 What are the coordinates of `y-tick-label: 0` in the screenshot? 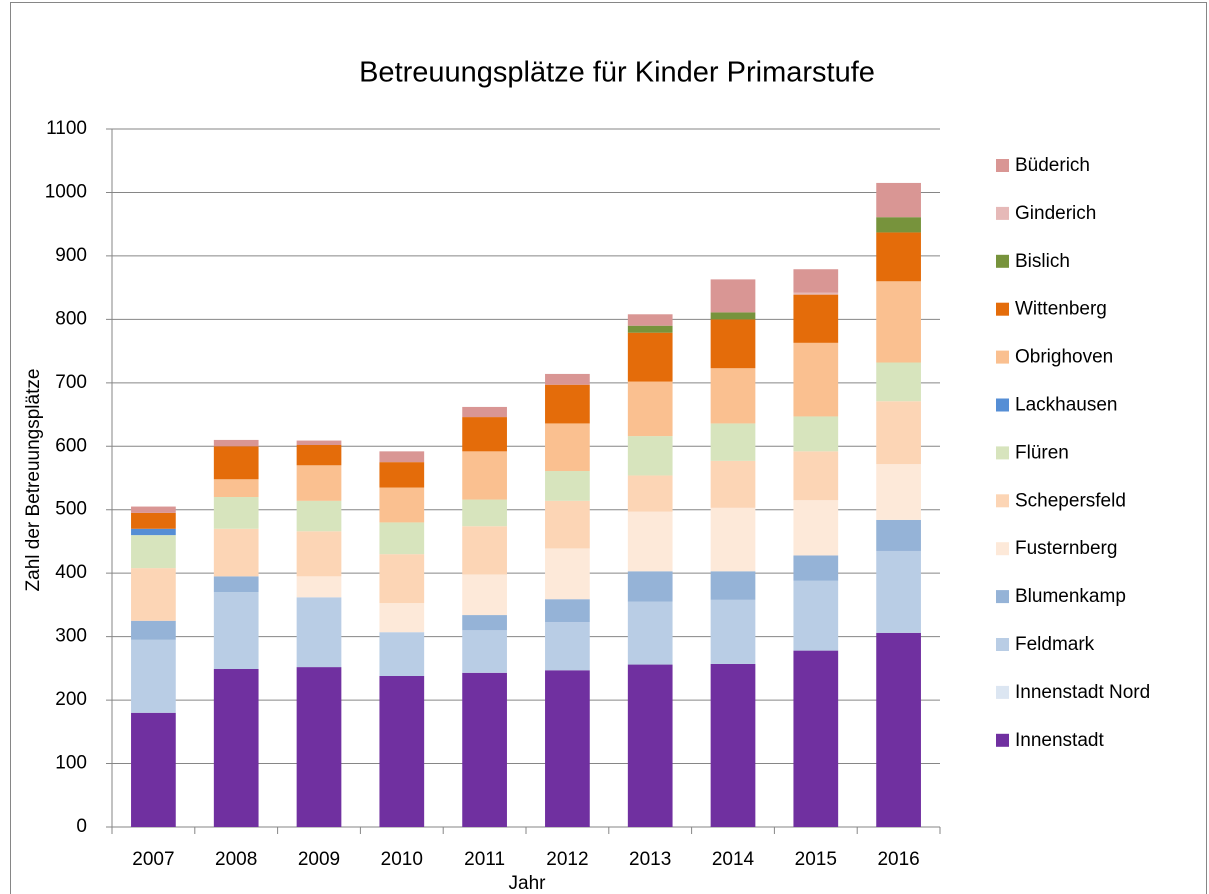 It's located at (81, 826).